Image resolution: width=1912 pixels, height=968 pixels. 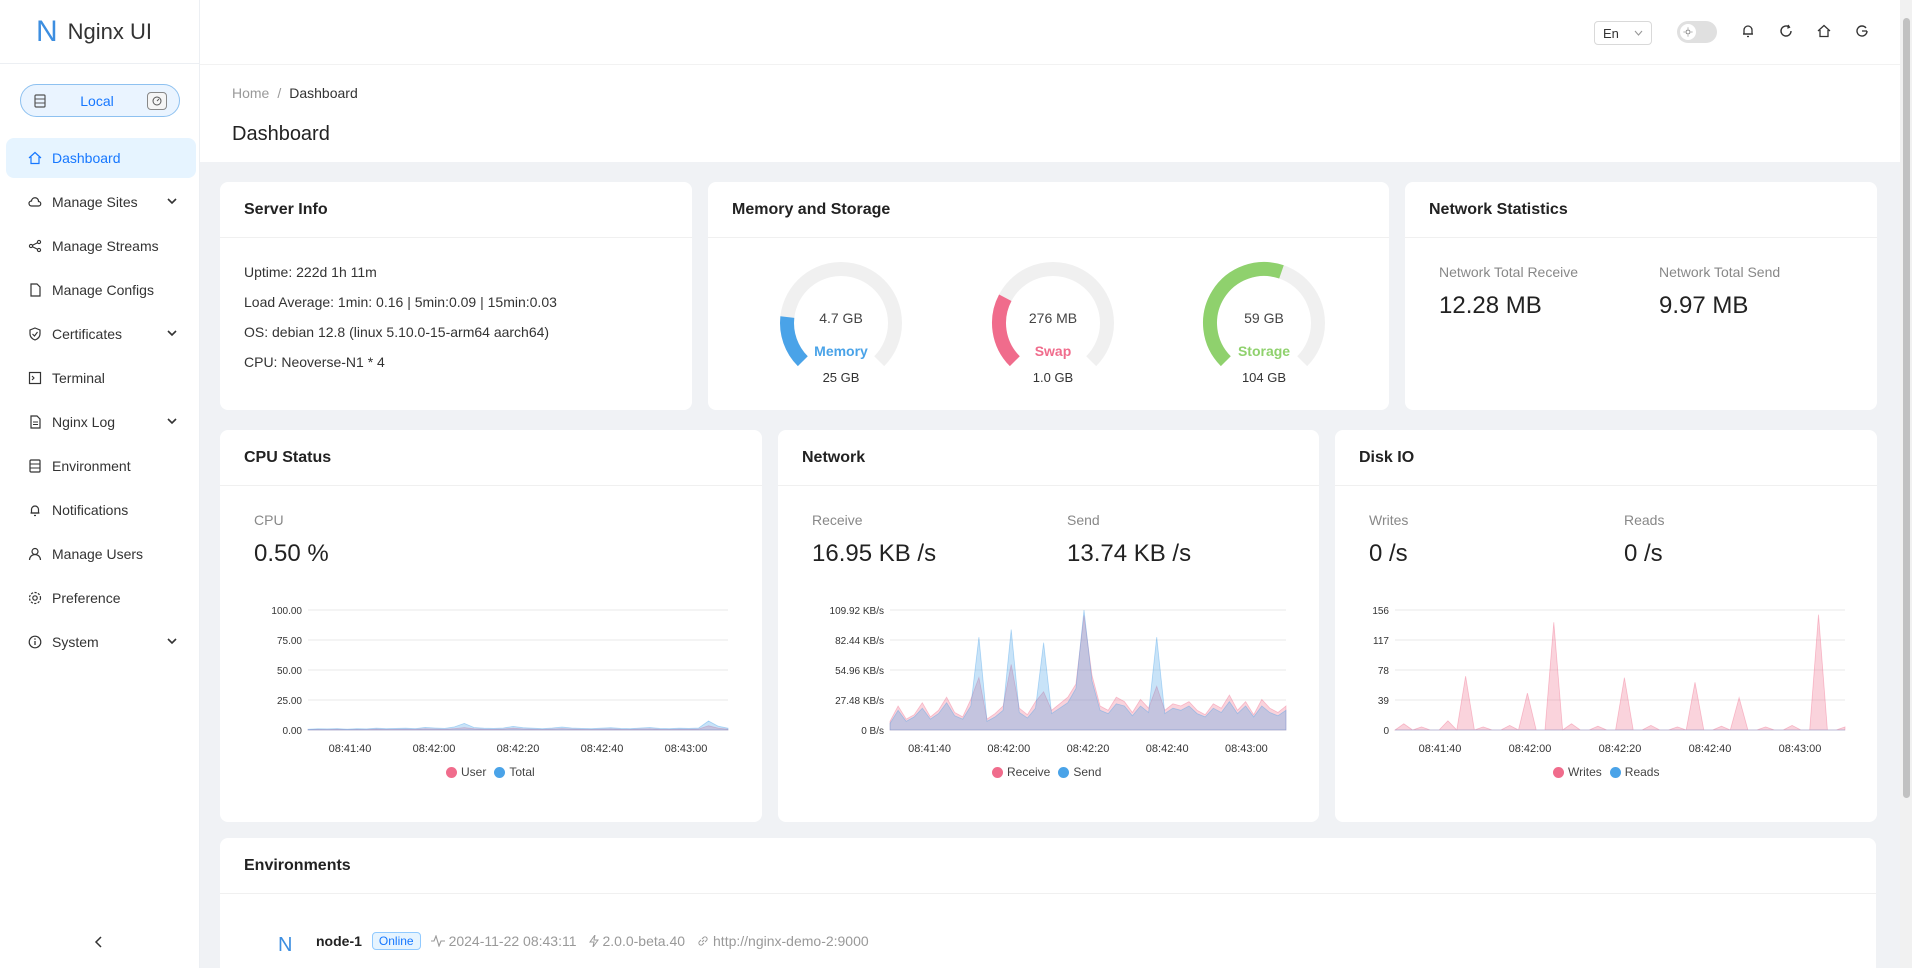 I want to click on sidebar-item-preference: Preference, so click(x=101, y=598).